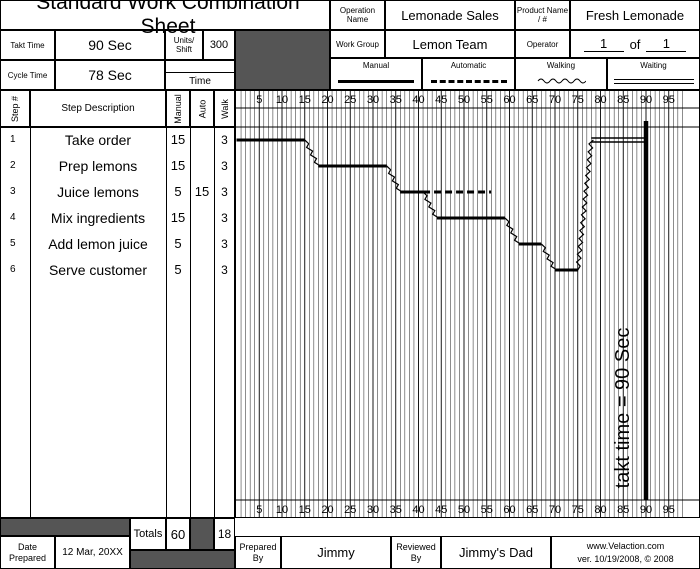 The height and width of the screenshot is (569, 700). Describe the element at coordinates (623, 408) in the screenshot. I see `takt-label: takt time = 90 Sec` at that location.